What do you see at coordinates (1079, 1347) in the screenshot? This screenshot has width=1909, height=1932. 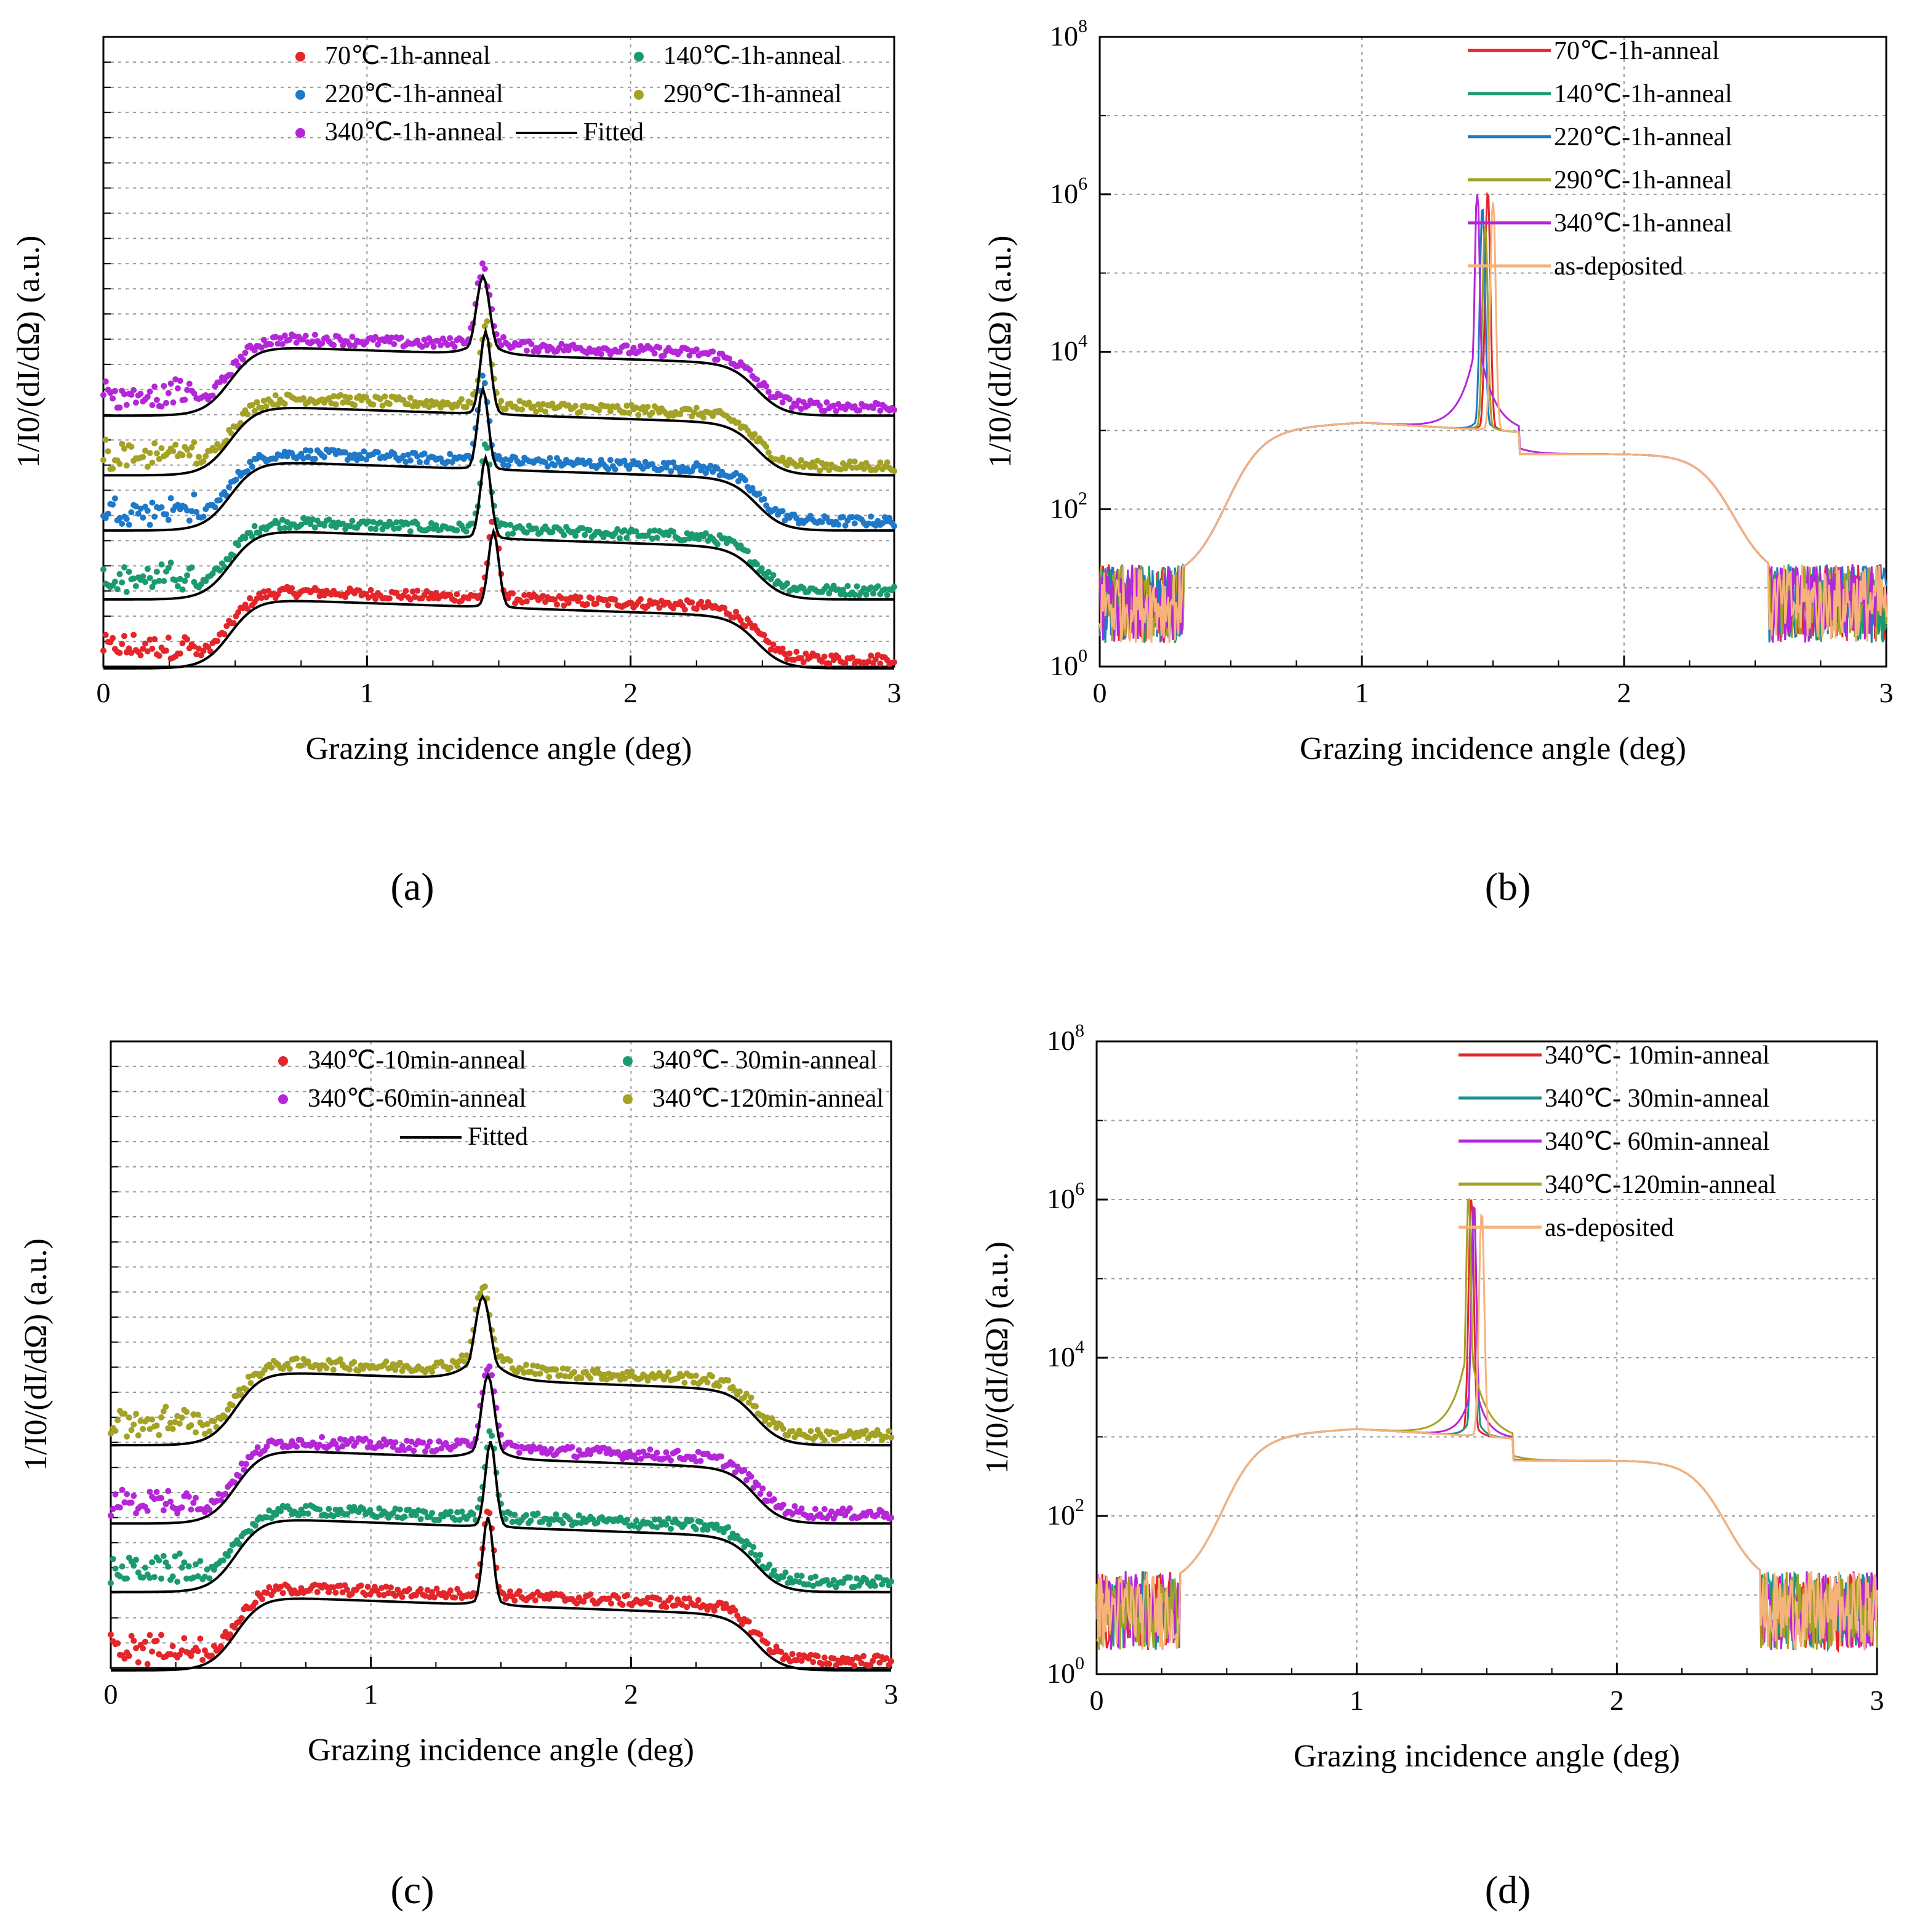 I see `y-tick-exponent: 4` at bounding box center [1079, 1347].